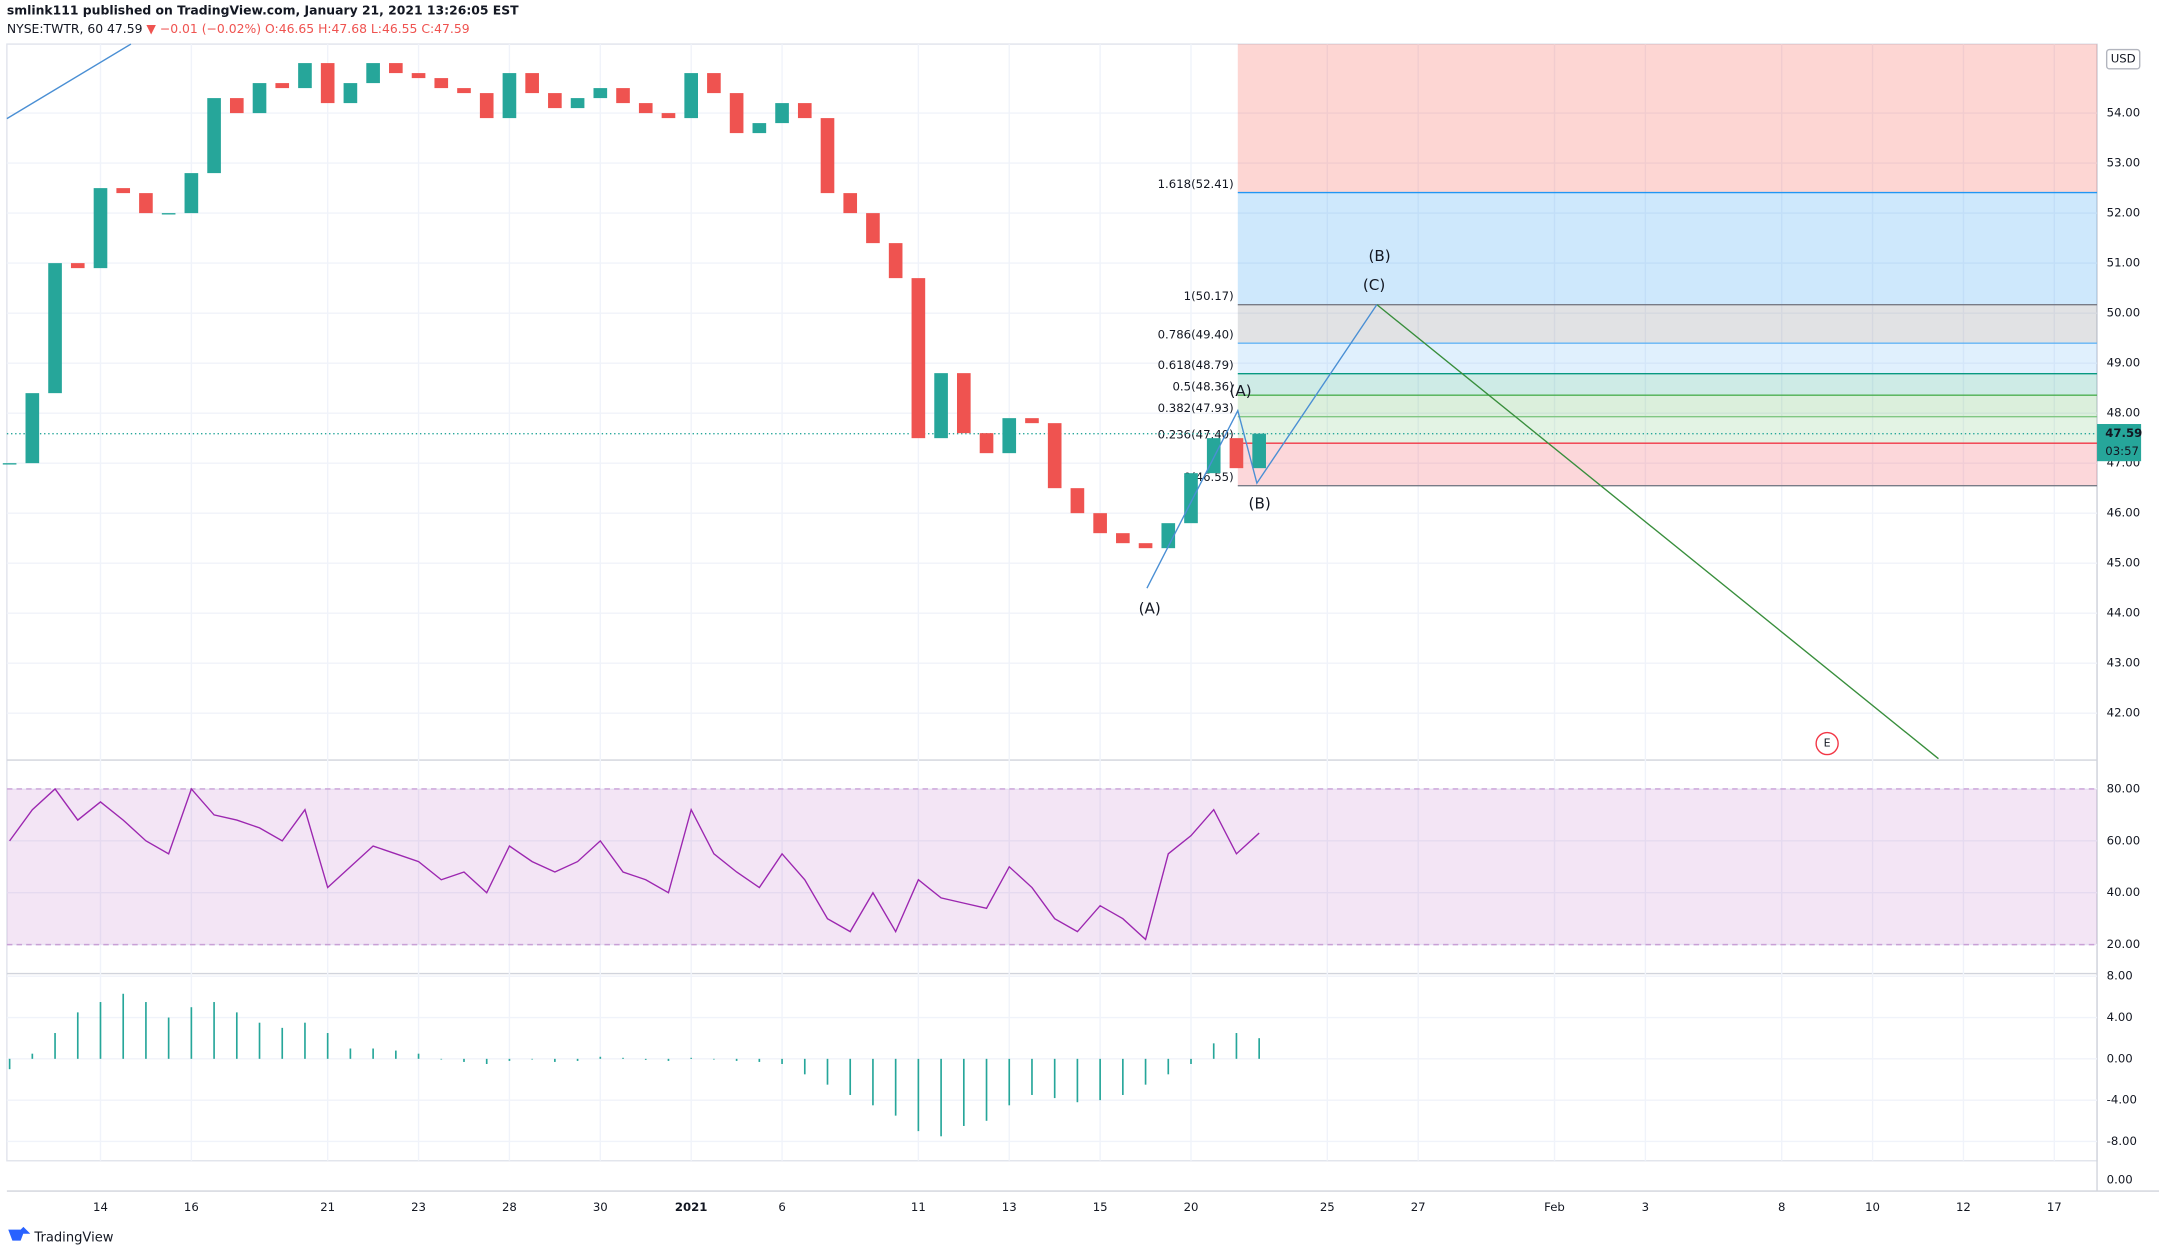 The height and width of the screenshot is (1258, 2159). Describe the element at coordinates (2119, 443) in the screenshot. I see `price-tag` at that location.